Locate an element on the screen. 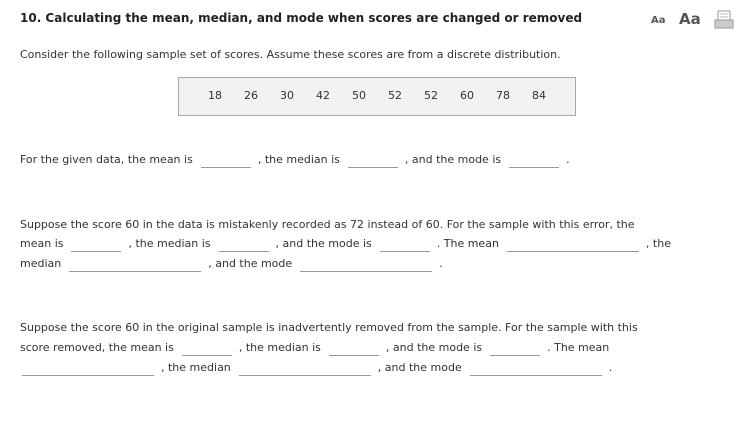 This screenshot has width=749, height=439. score: 84 is located at coordinates (539, 95).